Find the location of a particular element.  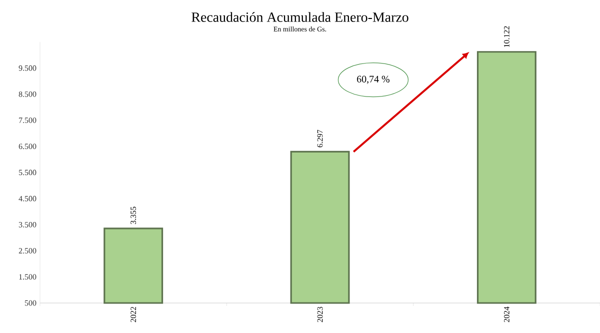

chart-title: Recaudación Acumulada Enero-Marzo is located at coordinates (300, 17).